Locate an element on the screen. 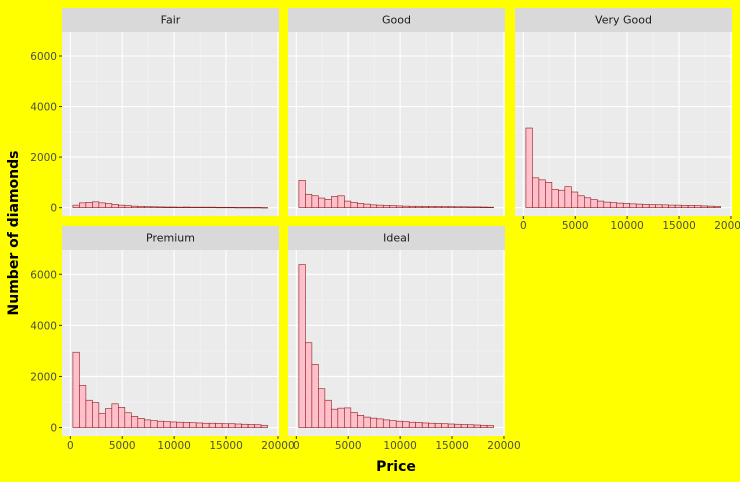 Image resolution: width=740 pixels, height=482 pixels. facet-fair: Fair is located at coordinates (170, 112).